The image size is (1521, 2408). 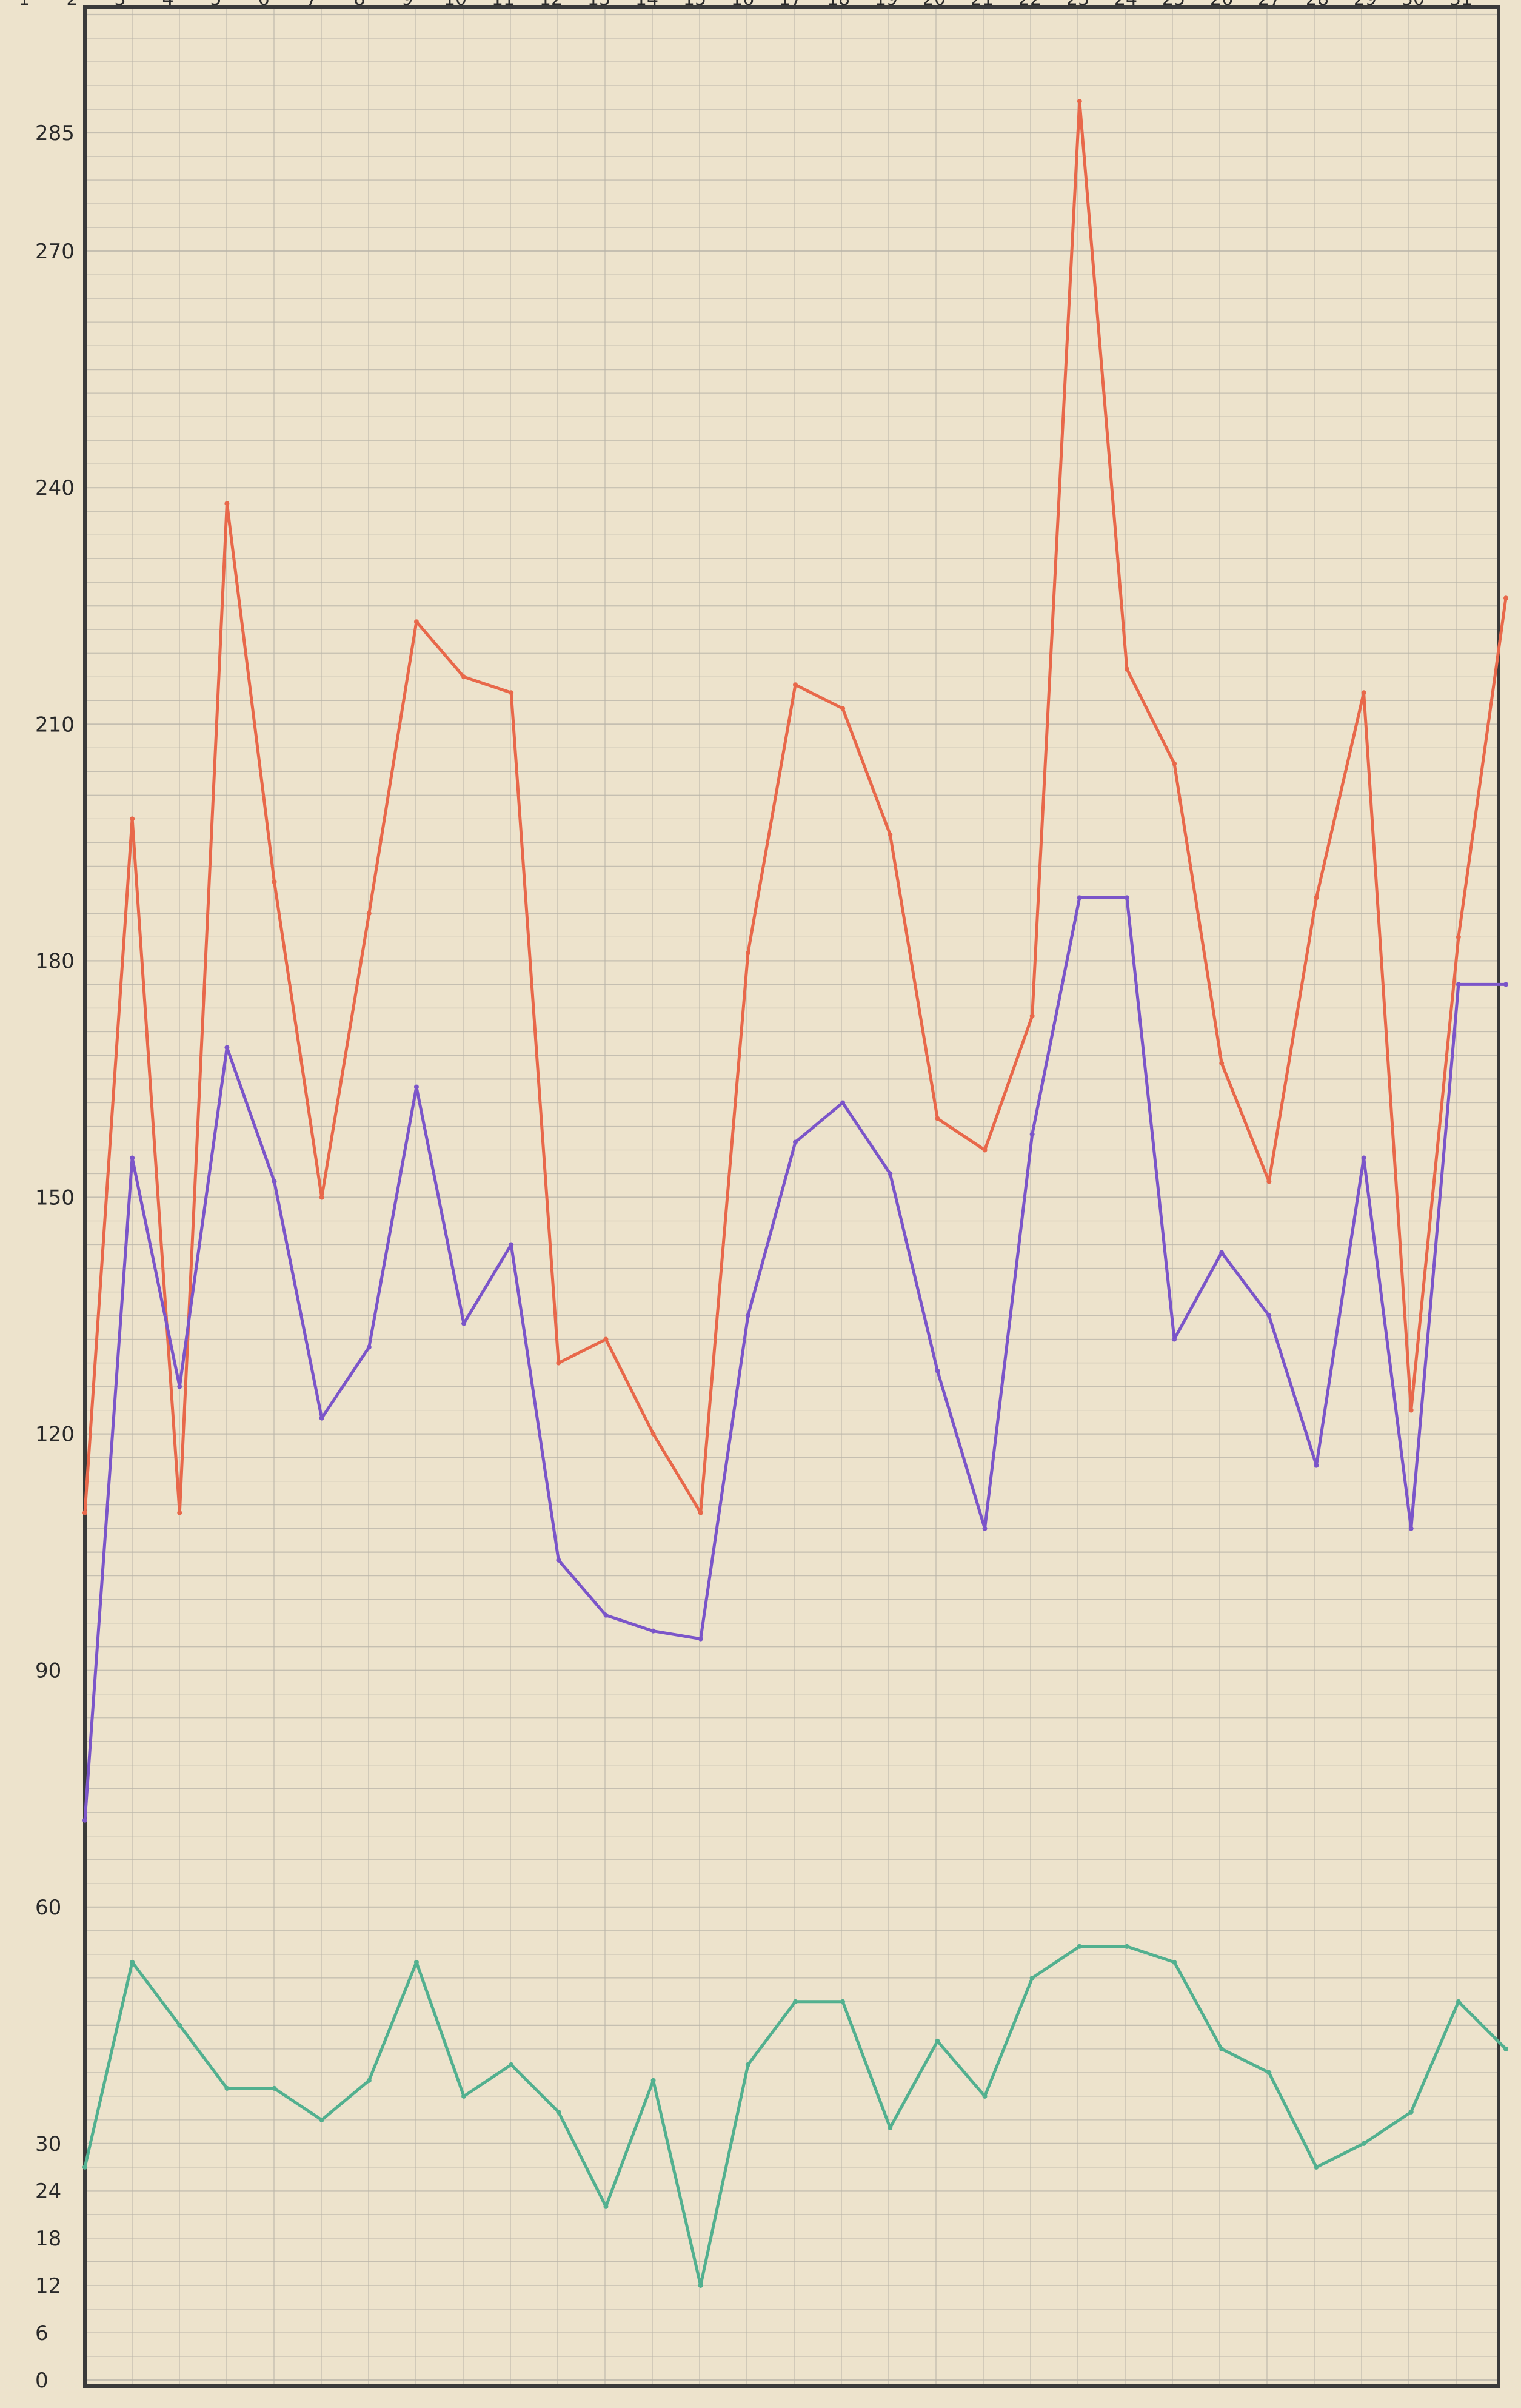 What do you see at coordinates (1221, 5) in the screenshot?
I see `x-tick-label: 26` at bounding box center [1221, 5].